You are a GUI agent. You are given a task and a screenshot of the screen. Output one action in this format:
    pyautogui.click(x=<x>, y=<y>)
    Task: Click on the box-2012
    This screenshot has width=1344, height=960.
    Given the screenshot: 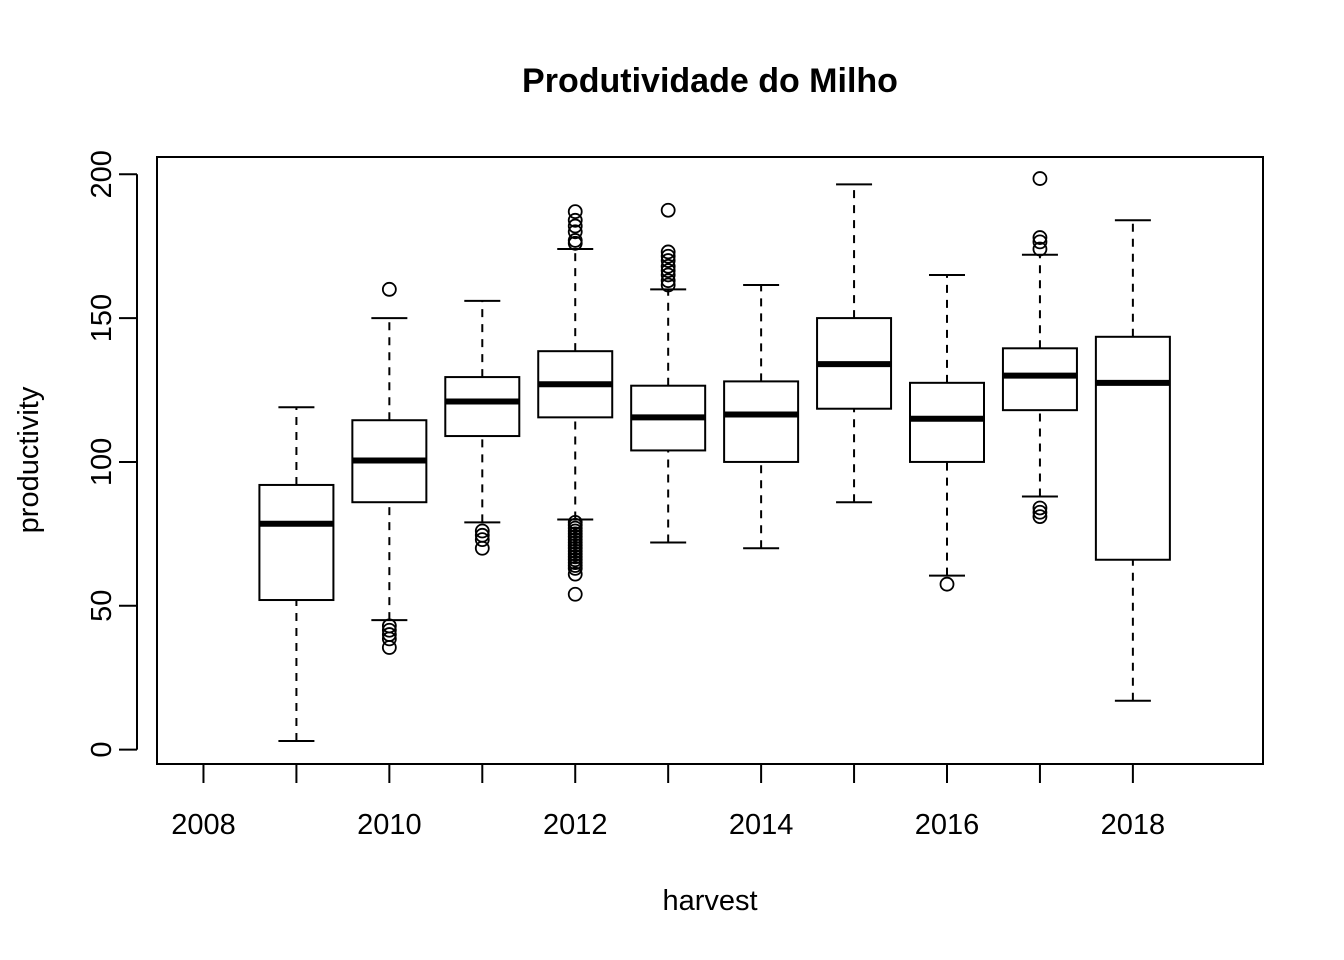 What is the action you would take?
    pyautogui.click(x=575, y=403)
    